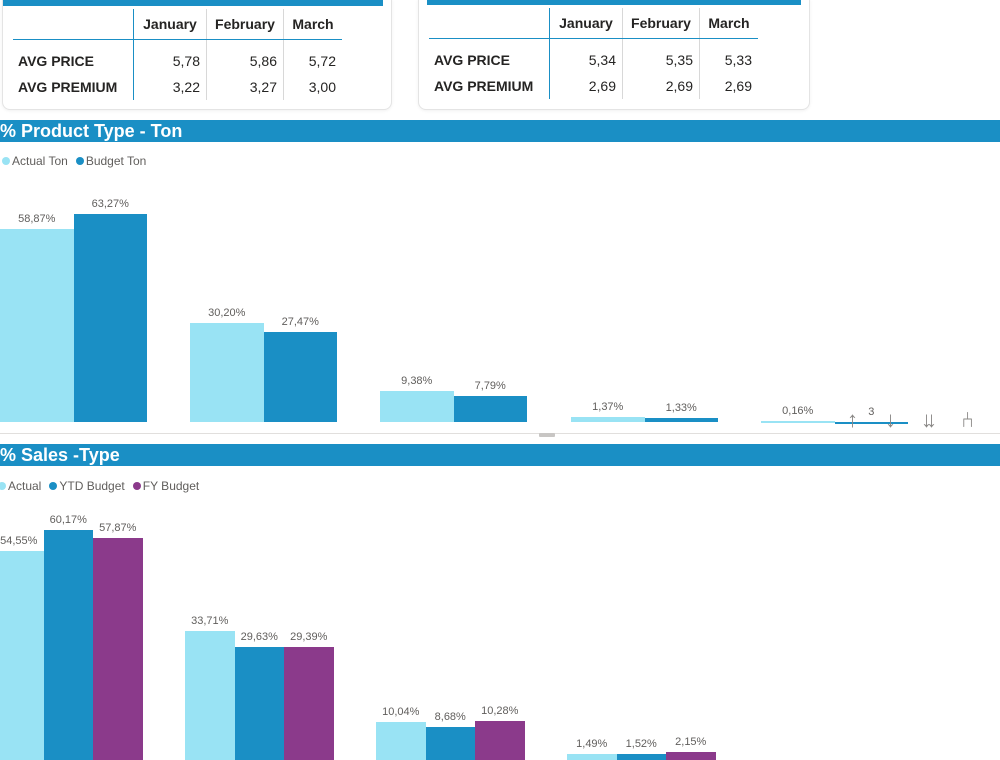 The width and height of the screenshot is (1000, 760). What do you see at coordinates (489, 86) in the screenshot?
I see `row-label-avg-premium: AVG PREMIUM` at bounding box center [489, 86].